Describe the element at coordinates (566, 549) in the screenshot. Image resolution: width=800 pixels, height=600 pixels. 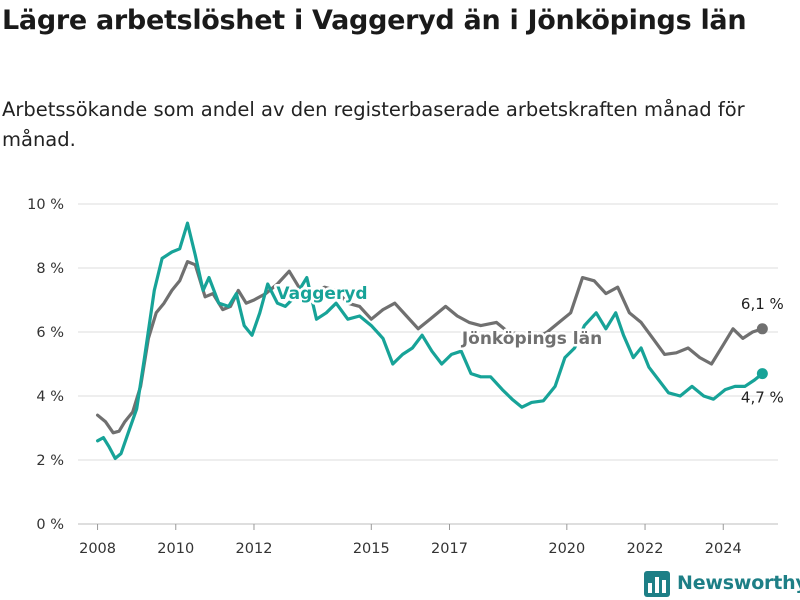
I see `x-tick-label: 2020` at that location.